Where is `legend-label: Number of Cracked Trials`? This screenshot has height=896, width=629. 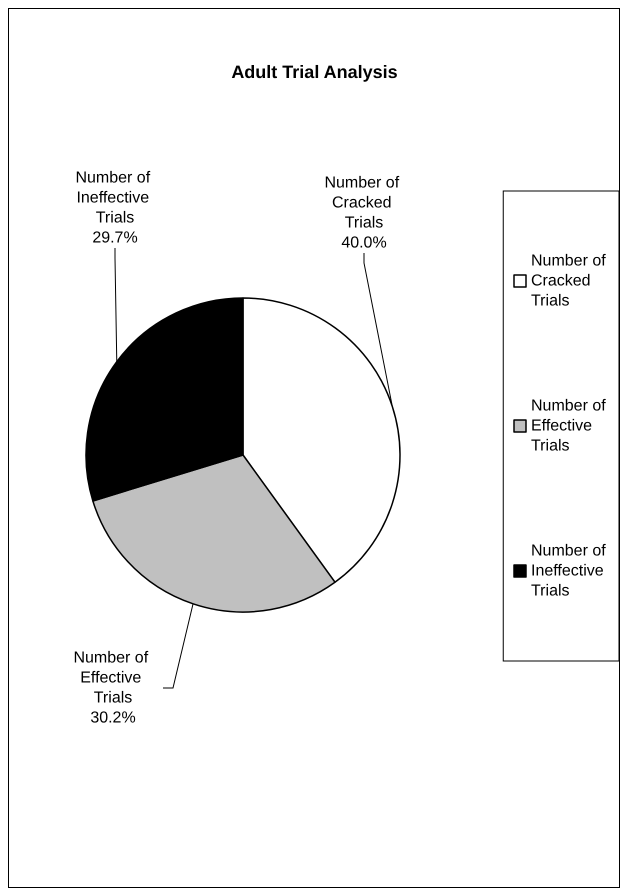 legend-label: Number of Cracked Trials is located at coordinates (570, 281).